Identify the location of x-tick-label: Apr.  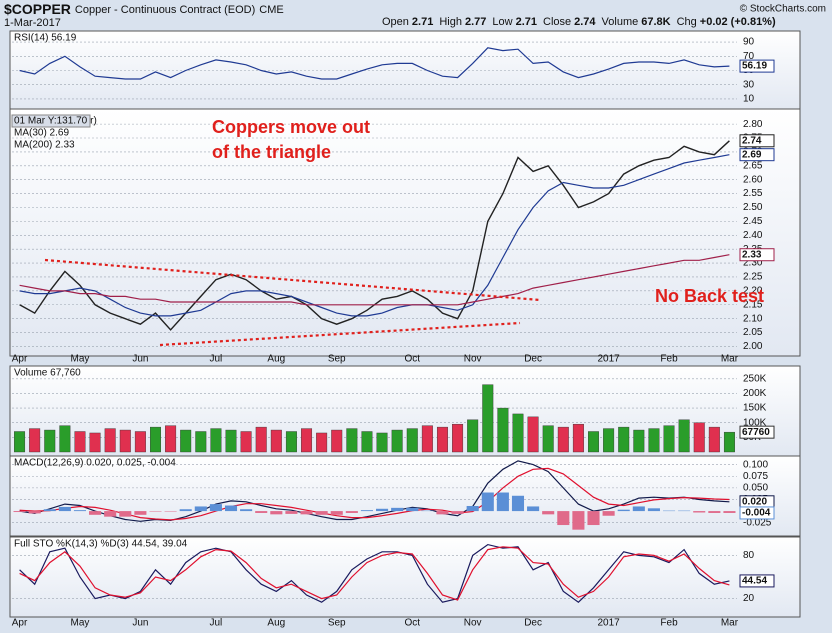
(20, 359).